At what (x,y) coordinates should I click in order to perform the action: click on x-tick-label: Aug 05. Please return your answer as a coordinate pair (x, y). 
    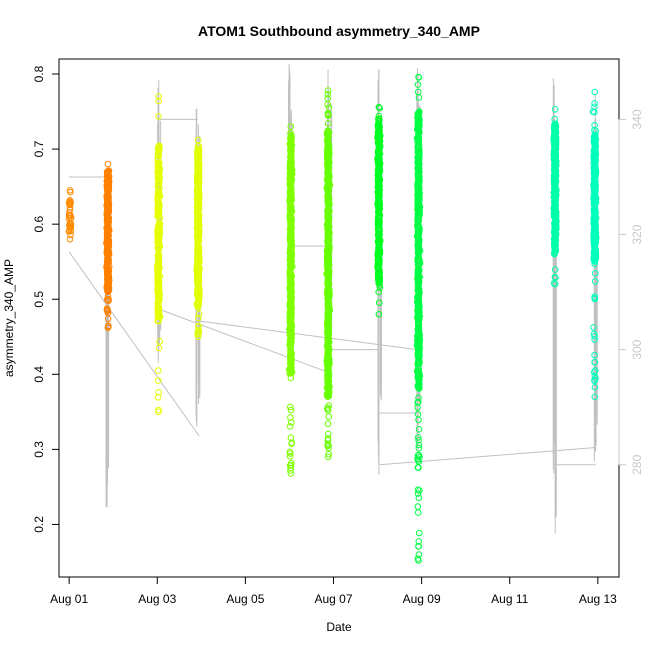
    Looking at the image, I should click on (245, 599).